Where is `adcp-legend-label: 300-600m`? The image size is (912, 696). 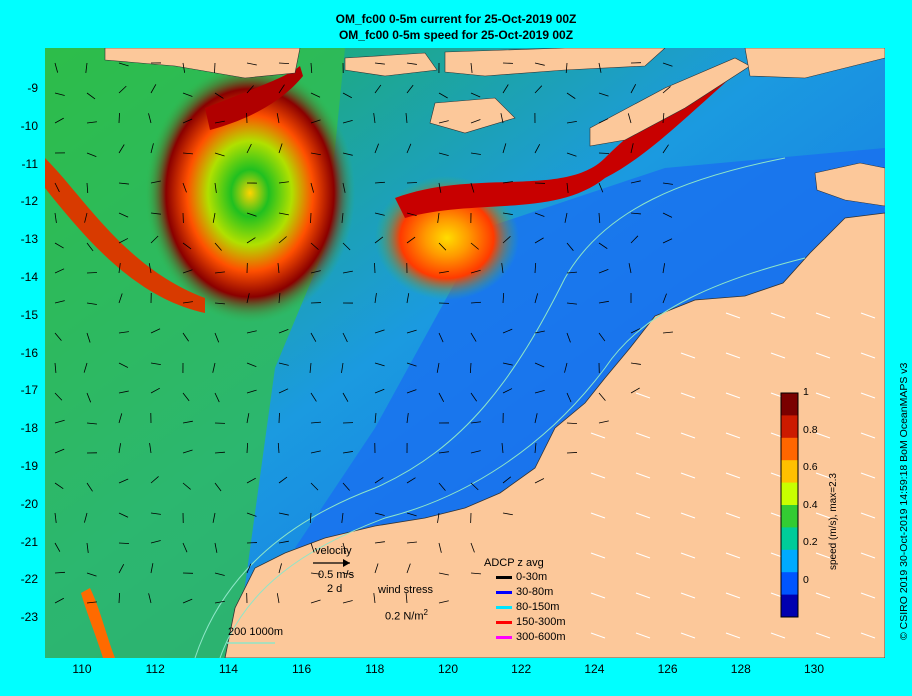 adcp-legend-label: 300-600m is located at coordinates (541, 637).